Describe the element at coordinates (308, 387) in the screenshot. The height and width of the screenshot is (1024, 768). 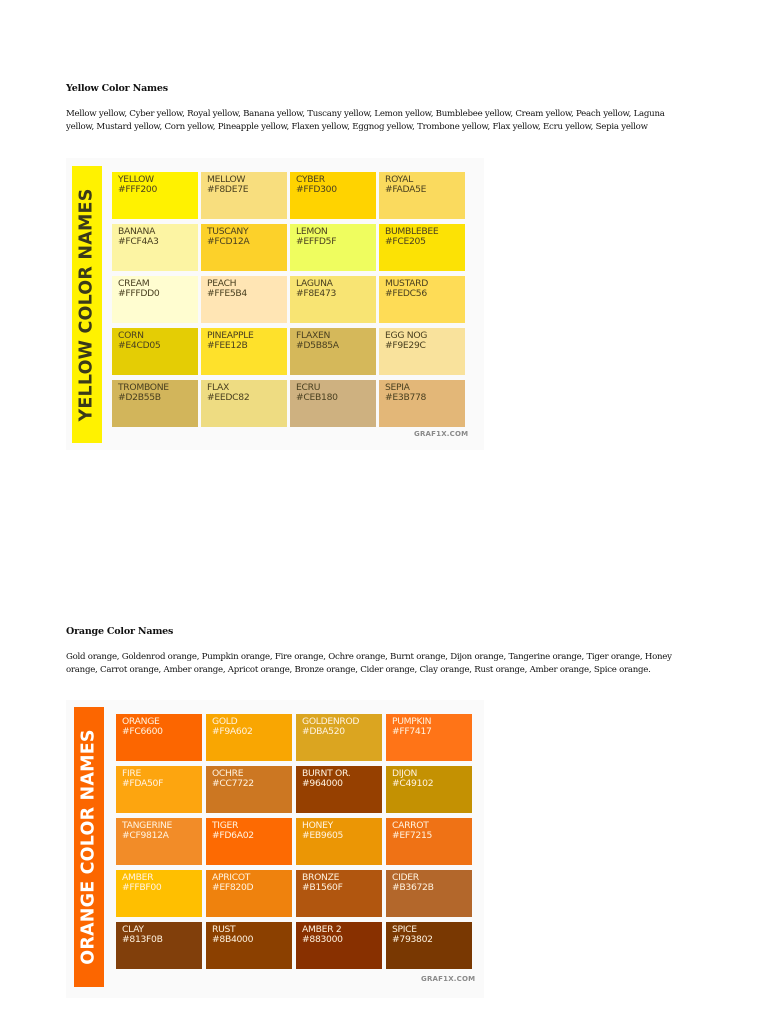
I see `swatch-name: ECRU` at that location.